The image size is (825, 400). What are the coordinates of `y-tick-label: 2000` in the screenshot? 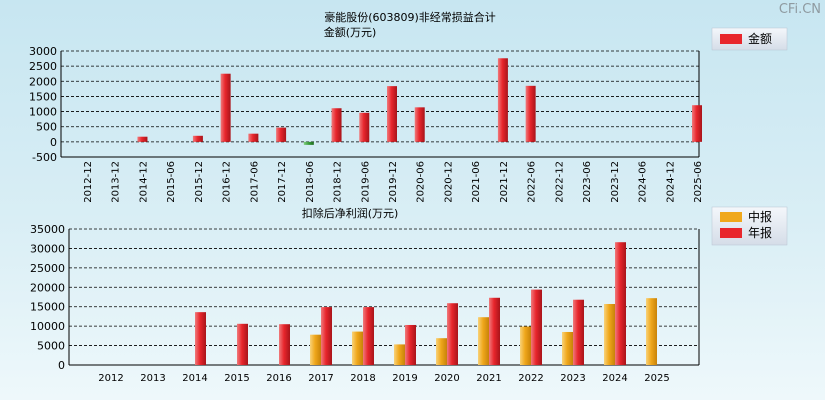 It's located at (43, 81).